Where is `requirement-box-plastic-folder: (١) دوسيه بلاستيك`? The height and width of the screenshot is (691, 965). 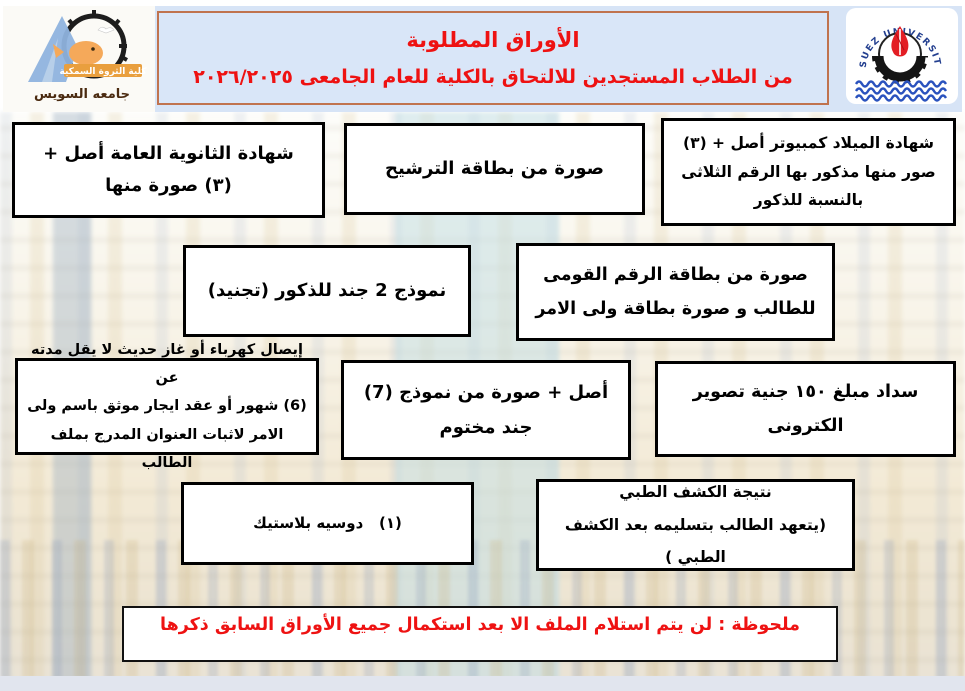 requirement-box-plastic-folder: (١) دوسيه بلاستيك is located at coordinates (327, 523).